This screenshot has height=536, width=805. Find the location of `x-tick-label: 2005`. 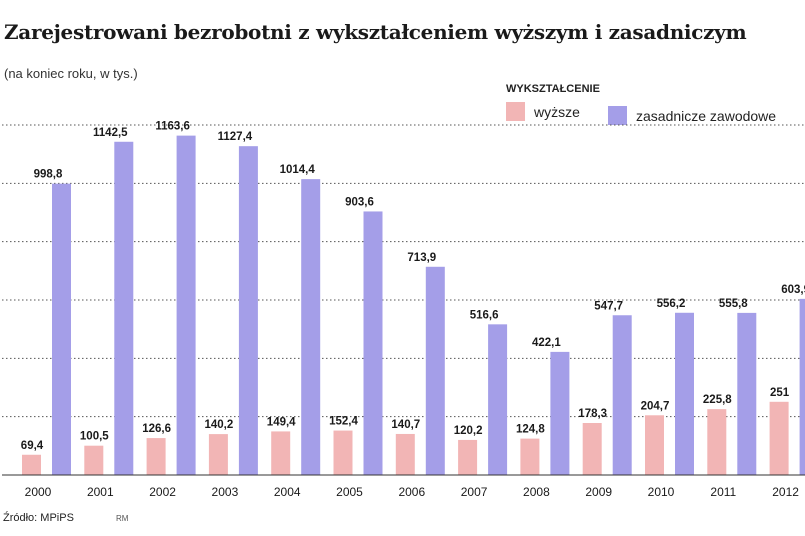

x-tick-label: 2005 is located at coordinates (349, 492).